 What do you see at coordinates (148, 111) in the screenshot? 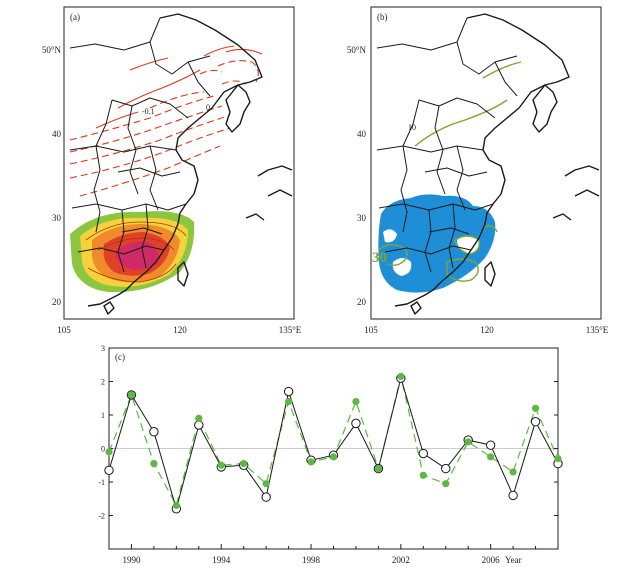
I see `contour-label: -0.1` at bounding box center [148, 111].